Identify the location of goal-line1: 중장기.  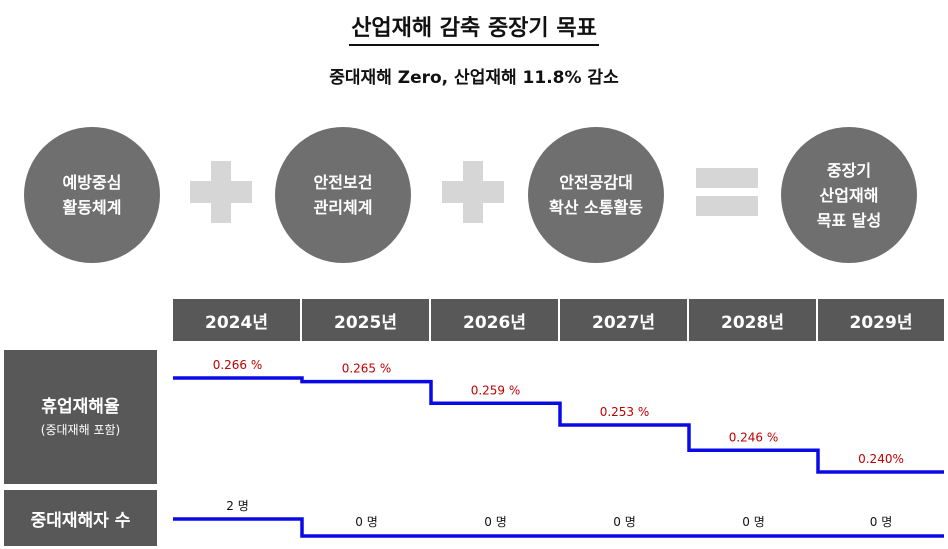
(849, 170).